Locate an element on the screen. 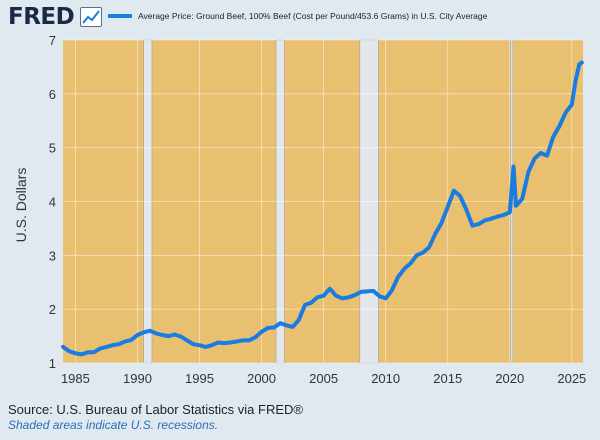 The image size is (600, 440). fred-logo: FRED is located at coordinates (41, 17).